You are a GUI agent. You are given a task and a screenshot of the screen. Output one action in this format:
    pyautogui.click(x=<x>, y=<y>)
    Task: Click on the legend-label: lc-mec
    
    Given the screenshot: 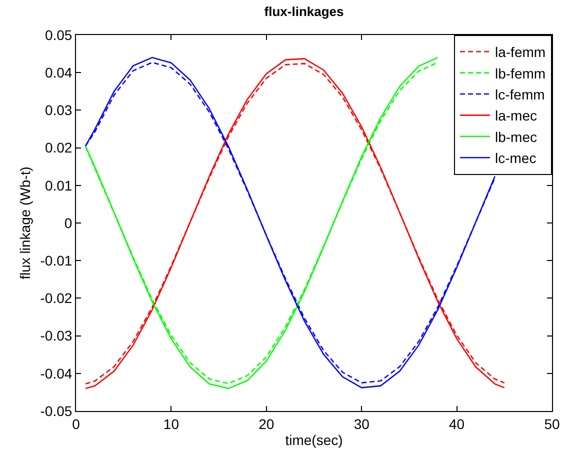 What is the action you would take?
    pyautogui.click(x=515, y=158)
    